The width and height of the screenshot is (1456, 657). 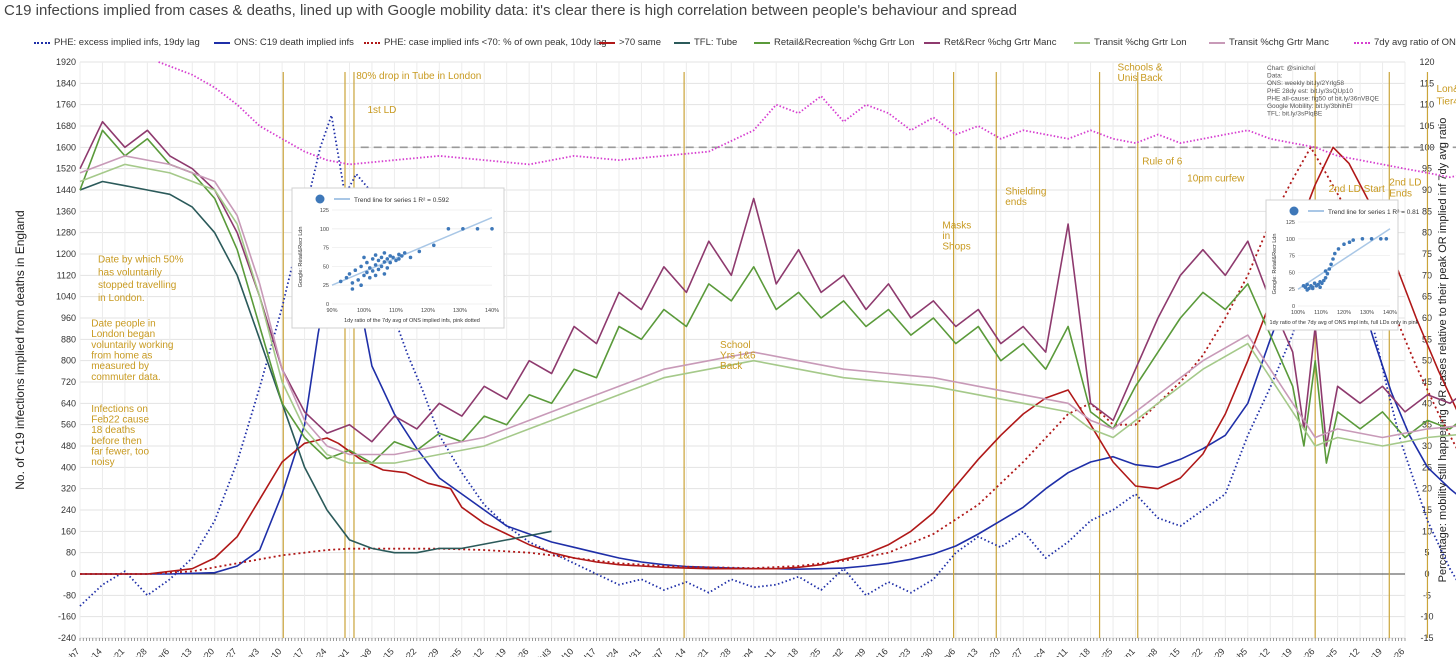 What do you see at coordinates (67, 638) in the screenshot?
I see `y-tick-label: -240` at bounding box center [67, 638].